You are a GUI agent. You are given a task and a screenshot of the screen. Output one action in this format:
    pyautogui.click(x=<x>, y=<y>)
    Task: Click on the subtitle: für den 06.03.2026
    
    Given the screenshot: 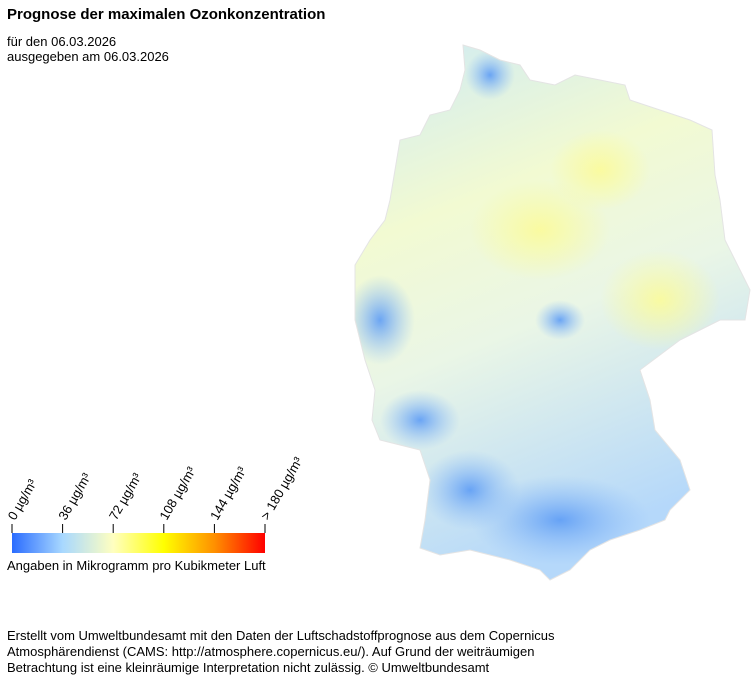 What is the action you would take?
    pyautogui.click(x=61, y=41)
    